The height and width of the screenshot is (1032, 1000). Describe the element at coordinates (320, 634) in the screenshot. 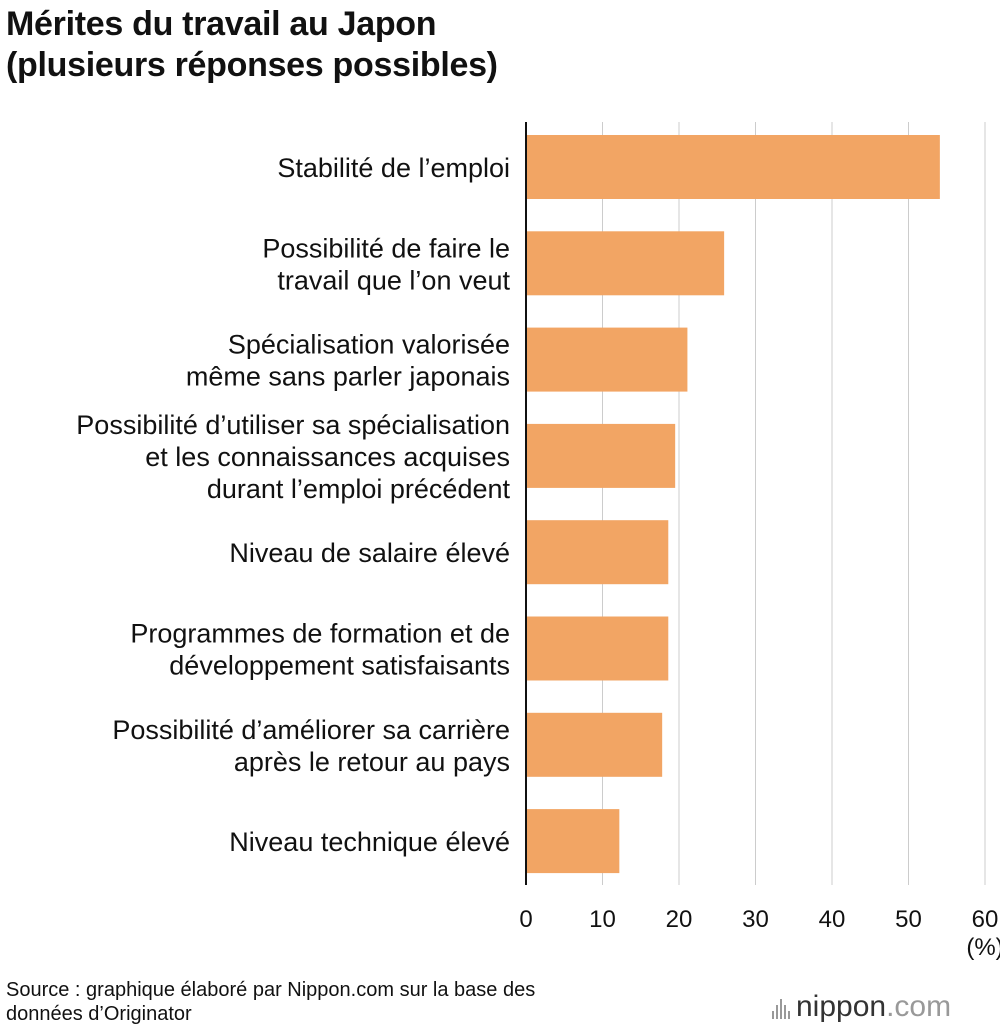

I see `category-label-6-line-1: Programmes de formation et de` at that location.